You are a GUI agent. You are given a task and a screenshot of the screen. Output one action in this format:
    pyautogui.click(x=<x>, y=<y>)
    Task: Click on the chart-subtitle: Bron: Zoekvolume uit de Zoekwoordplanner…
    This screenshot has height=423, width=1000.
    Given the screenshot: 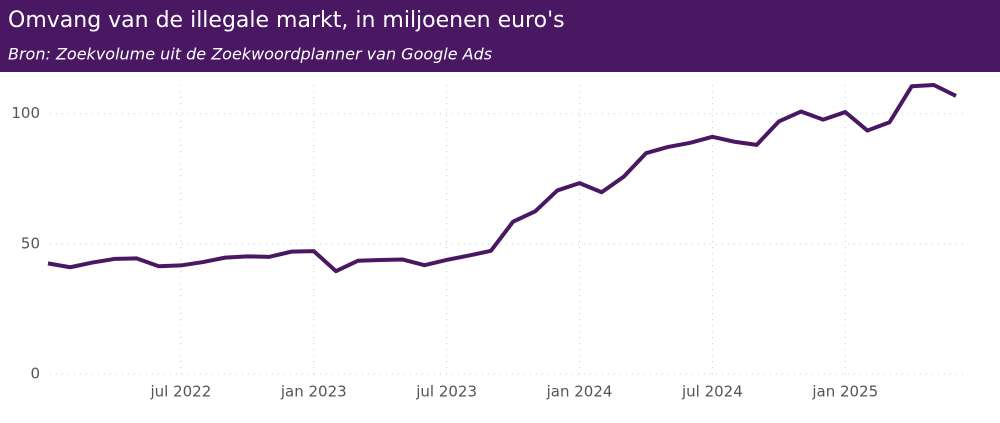 What is the action you would take?
    pyautogui.click(x=250, y=54)
    